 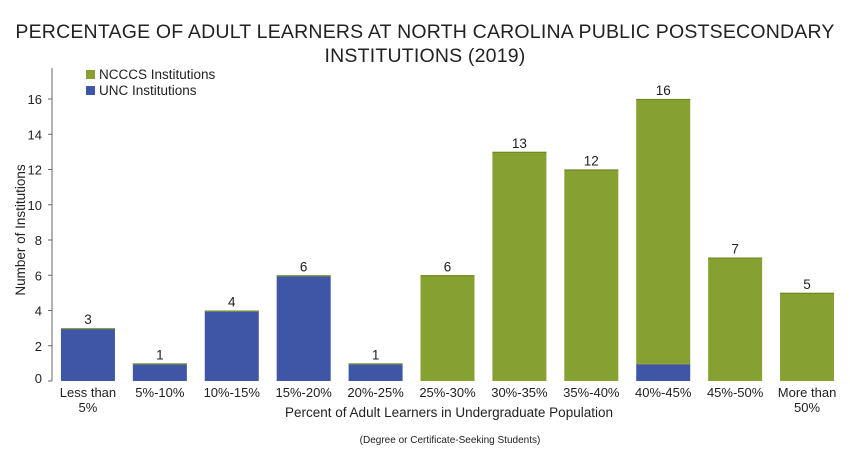 What do you see at coordinates (735, 249) in the screenshot?
I see `data-label-9: 7` at bounding box center [735, 249].